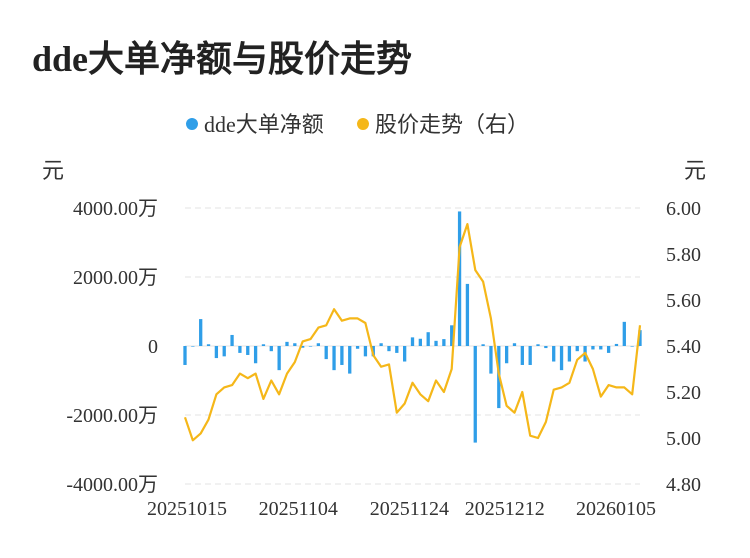 This screenshot has width=750, height=558. Describe the element at coordinates (192, 124) in the screenshot. I see `legend-dot-dde` at that location.